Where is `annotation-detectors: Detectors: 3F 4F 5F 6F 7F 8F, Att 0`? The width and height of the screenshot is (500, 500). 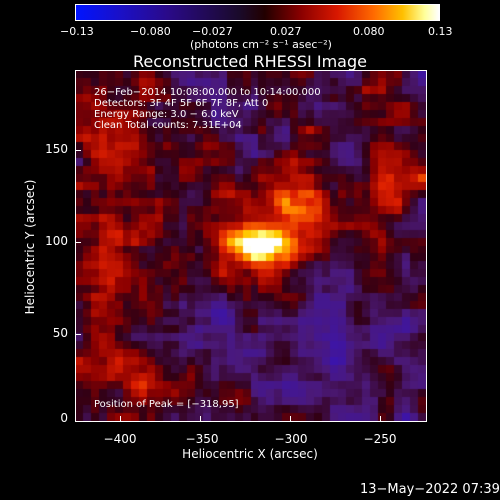
annotation-detectors: Detectors: 3F 4F 5F 6F 7F 8F, Att 0 is located at coordinates (181, 103).